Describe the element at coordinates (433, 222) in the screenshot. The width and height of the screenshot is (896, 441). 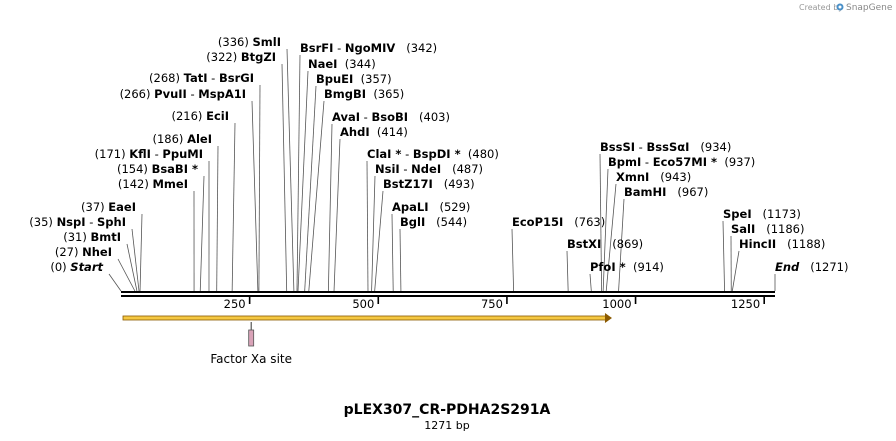
I see `enzyme-label: BglI (544)` at that location.